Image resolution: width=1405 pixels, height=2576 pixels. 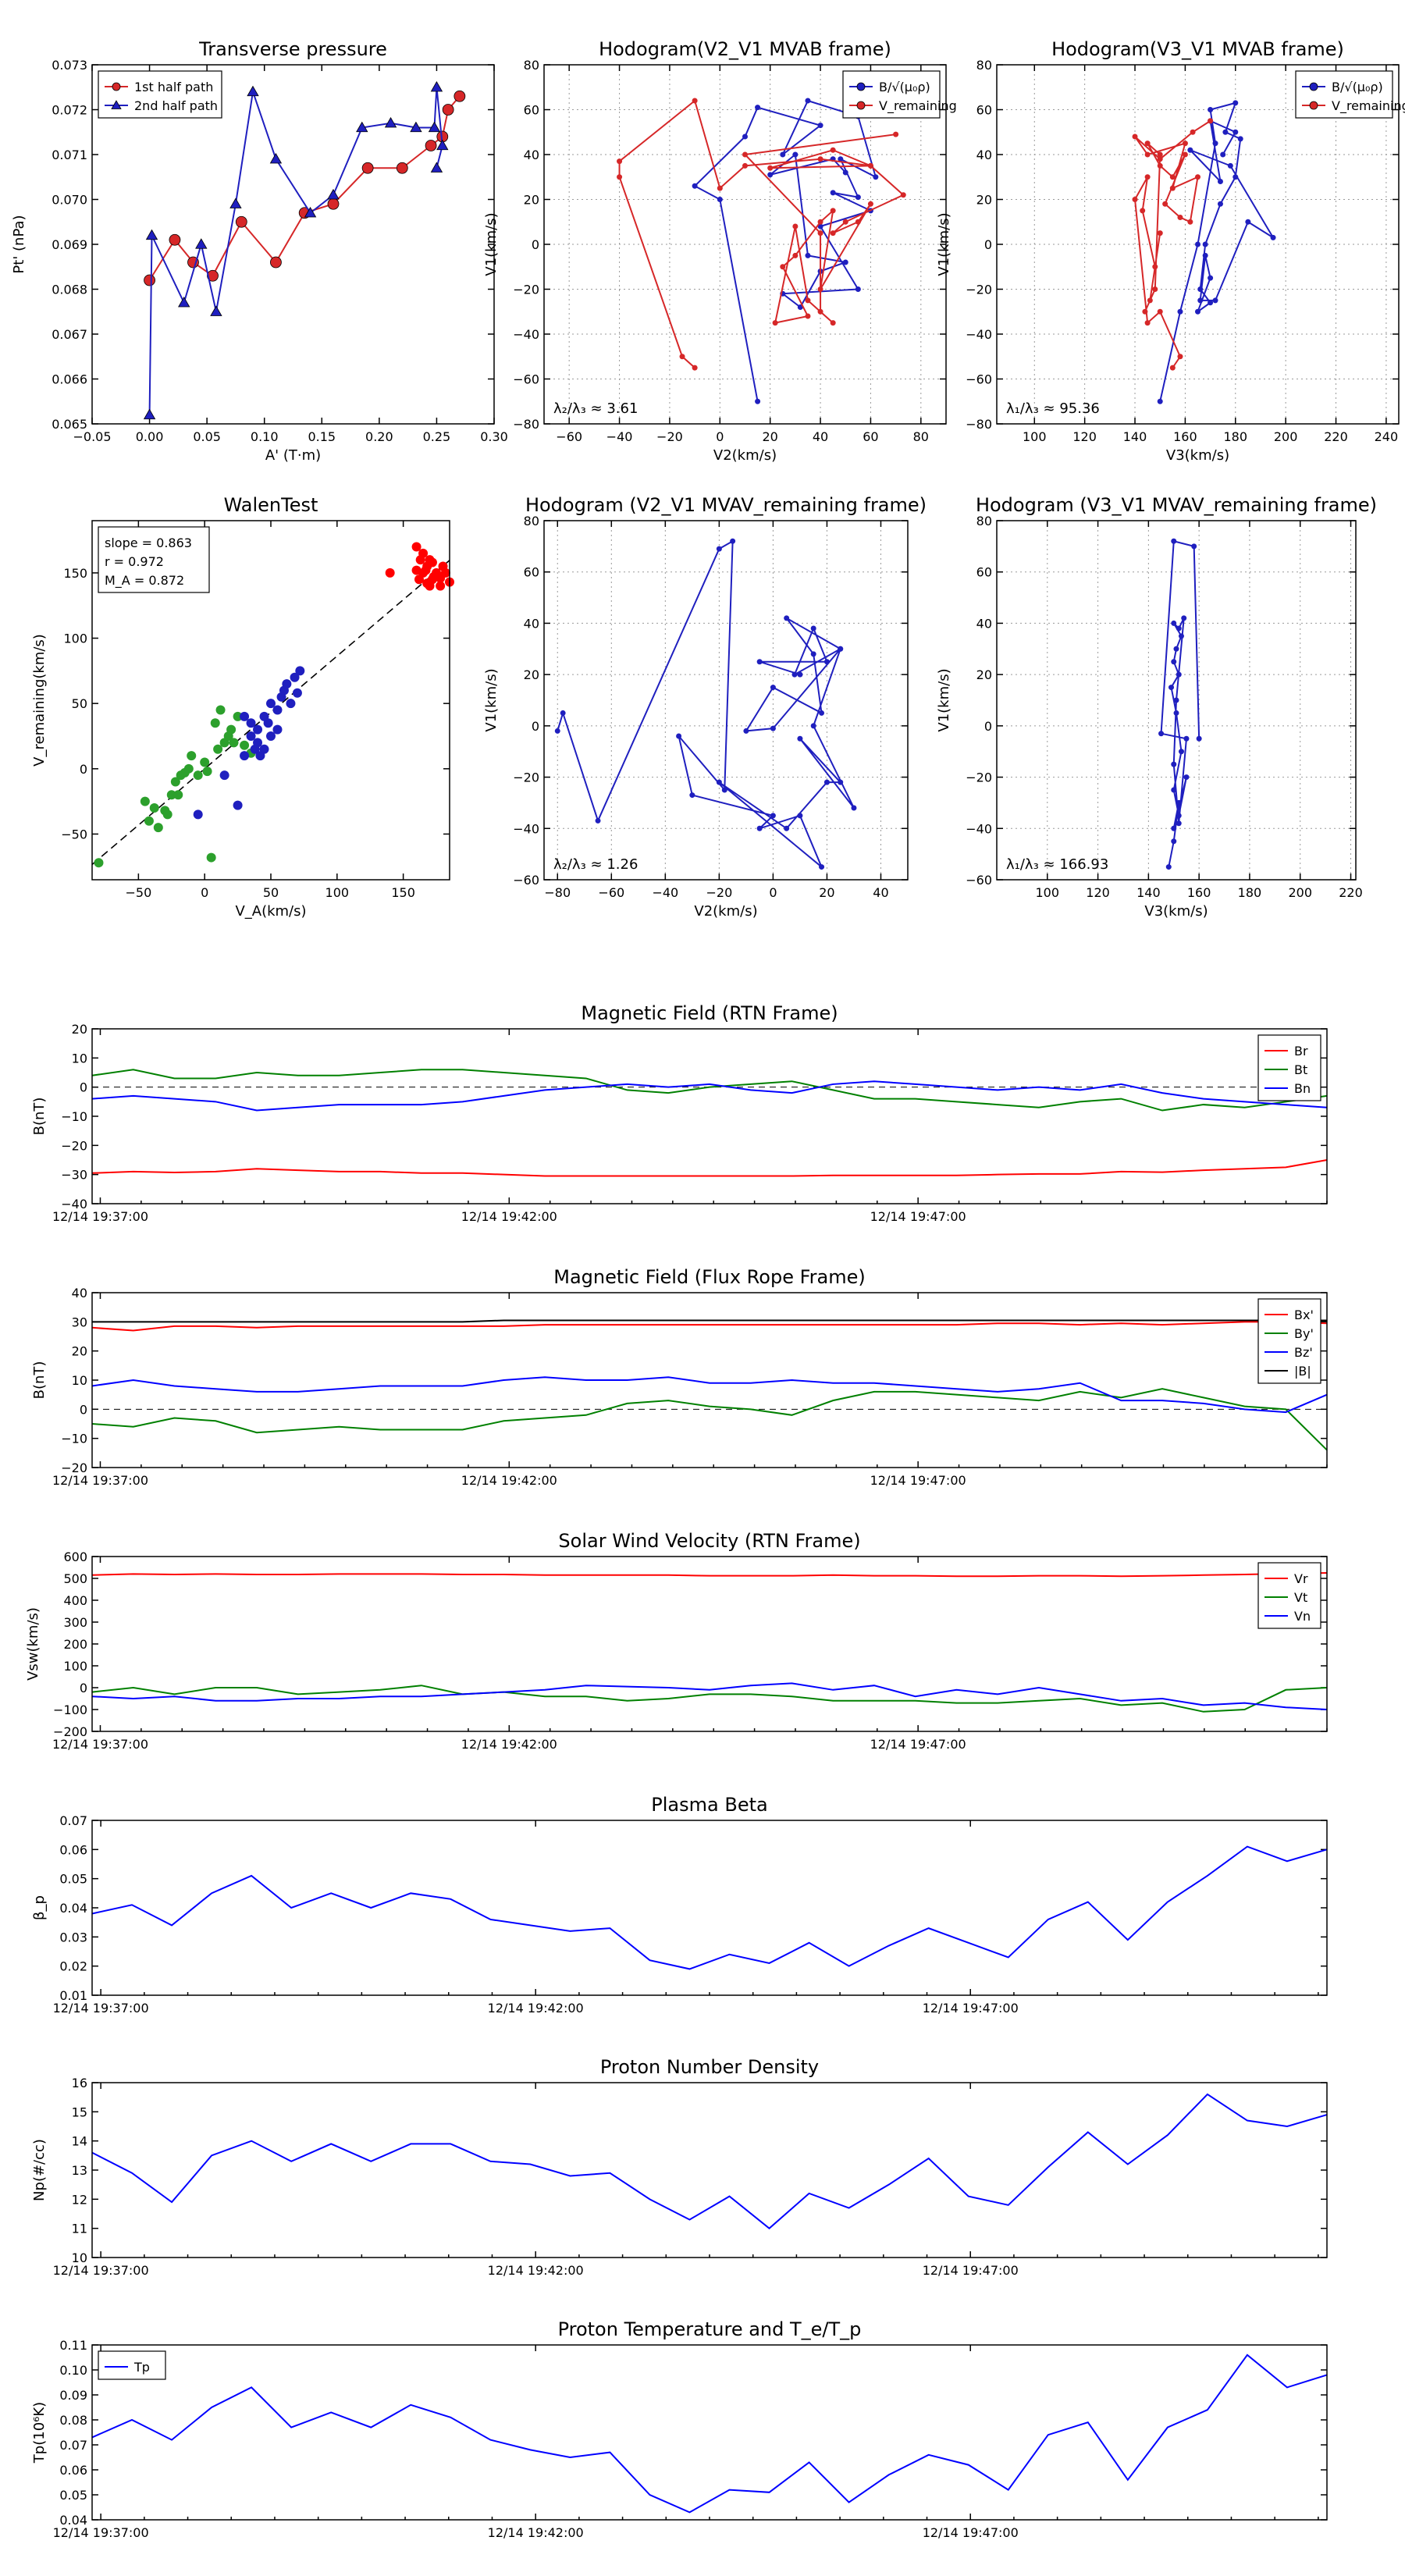 What do you see at coordinates (979, 777) in the screenshot?
I see `y-tick-label: −20` at bounding box center [979, 777].